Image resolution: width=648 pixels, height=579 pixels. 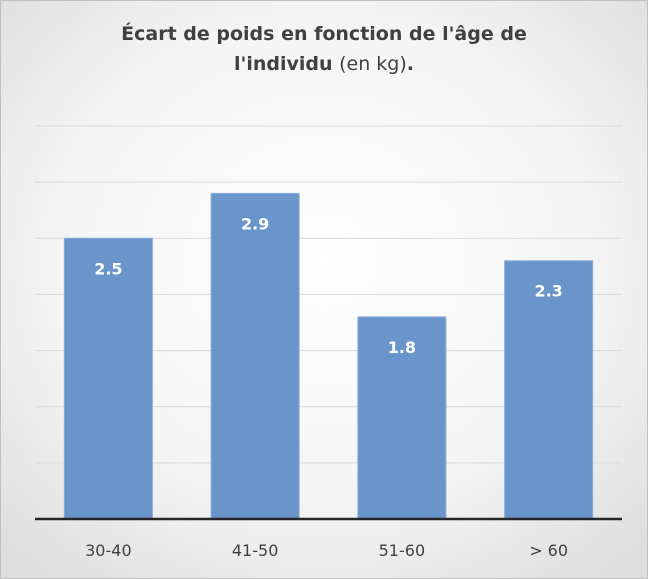 I want to click on chart-title: l'individu (en kg)., so click(x=324, y=64).